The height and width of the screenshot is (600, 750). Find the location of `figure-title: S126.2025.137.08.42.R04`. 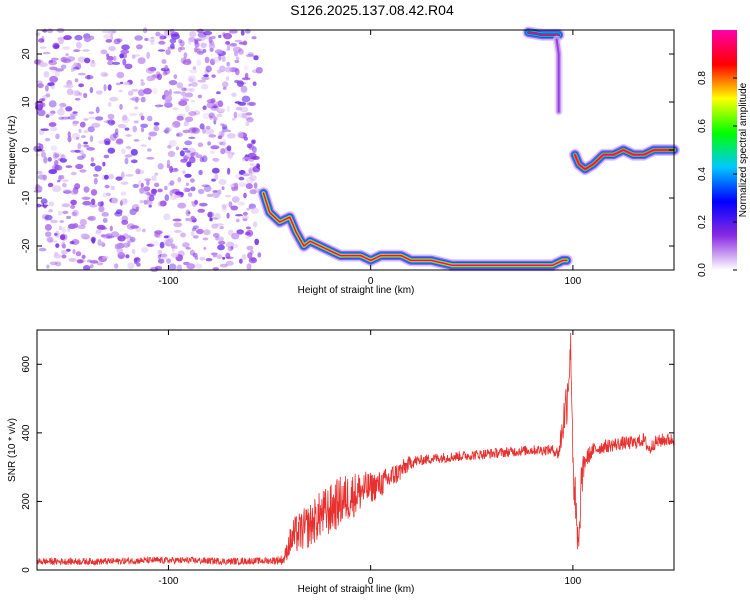

figure-title: S126.2025.137.08.42.R04 is located at coordinates (372, 10).